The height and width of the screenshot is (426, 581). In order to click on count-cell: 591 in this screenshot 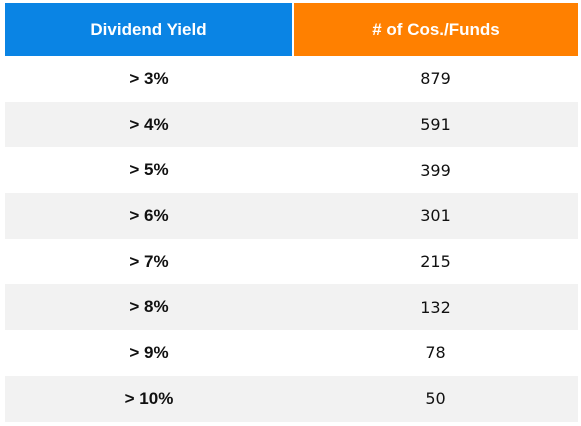, I will do `click(435, 124)`.